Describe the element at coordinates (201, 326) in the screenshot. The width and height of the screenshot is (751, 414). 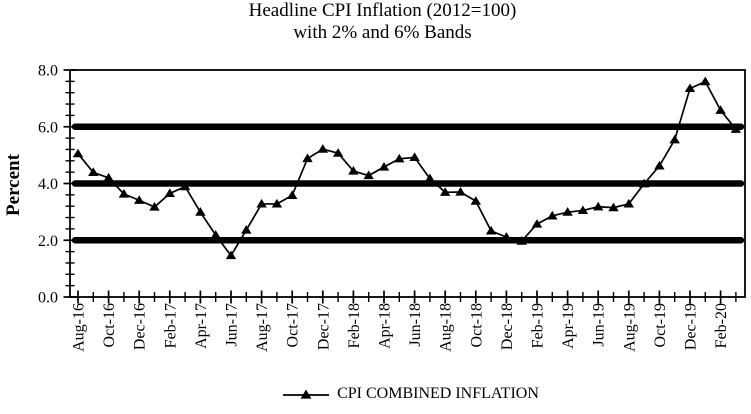
I see `x-tick-label: Apr-17` at that location.